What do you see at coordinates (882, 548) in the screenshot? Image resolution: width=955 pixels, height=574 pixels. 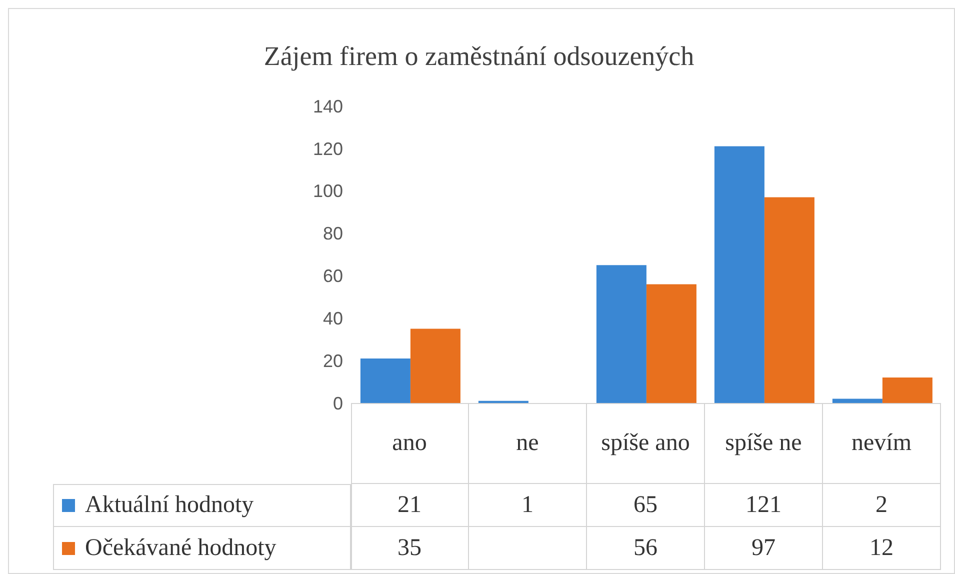 I see `data-label: 12` at bounding box center [882, 548].